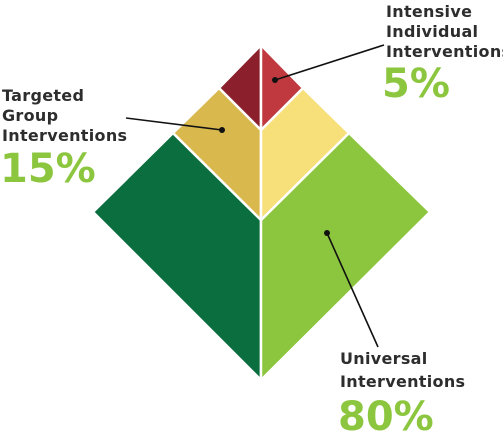 This screenshot has width=503, height=438. What do you see at coordinates (386, 416) in the screenshot?
I see `tier-percent: 80%` at bounding box center [386, 416].